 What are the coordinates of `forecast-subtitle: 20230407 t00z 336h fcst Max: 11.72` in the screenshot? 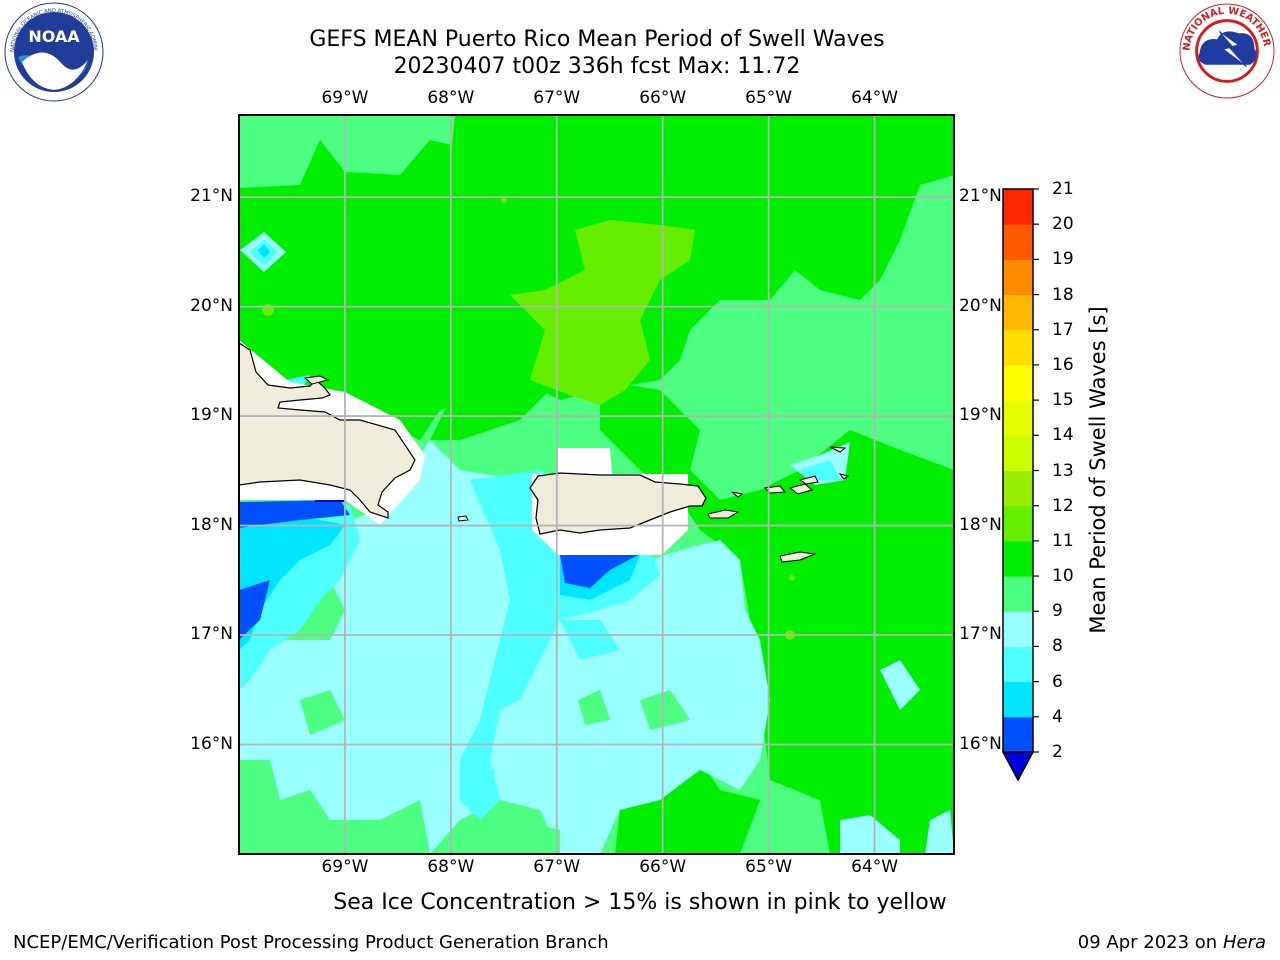 It's located at (597, 66).